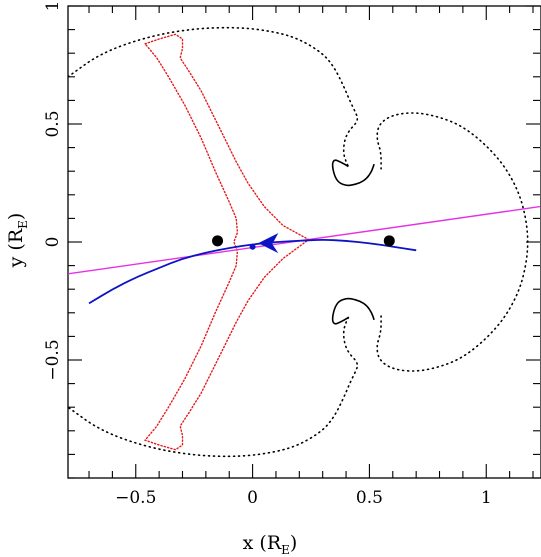 This screenshot has height=557, width=541. Describe the element at coordinates (252, 272) in the screenshot. I see `source-trajectory` at that location.